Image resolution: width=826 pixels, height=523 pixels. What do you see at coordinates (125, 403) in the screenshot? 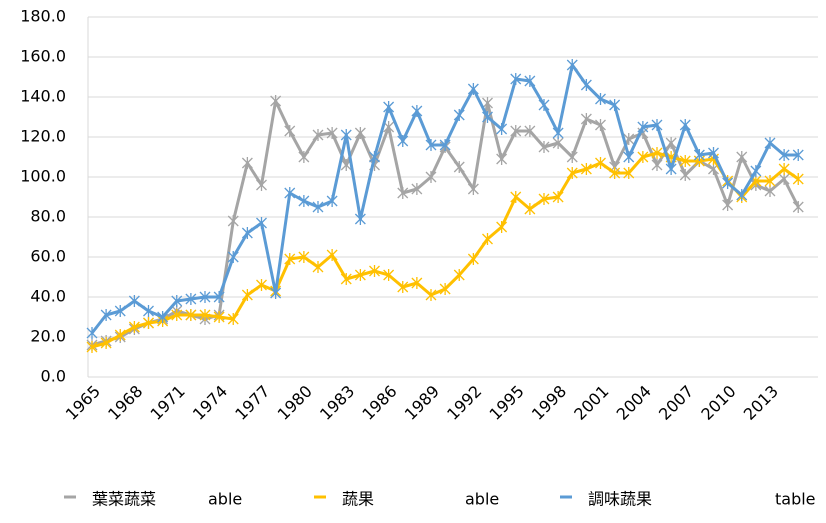
I see `x-tick-label: 1968` at bounding box center [125, 403].